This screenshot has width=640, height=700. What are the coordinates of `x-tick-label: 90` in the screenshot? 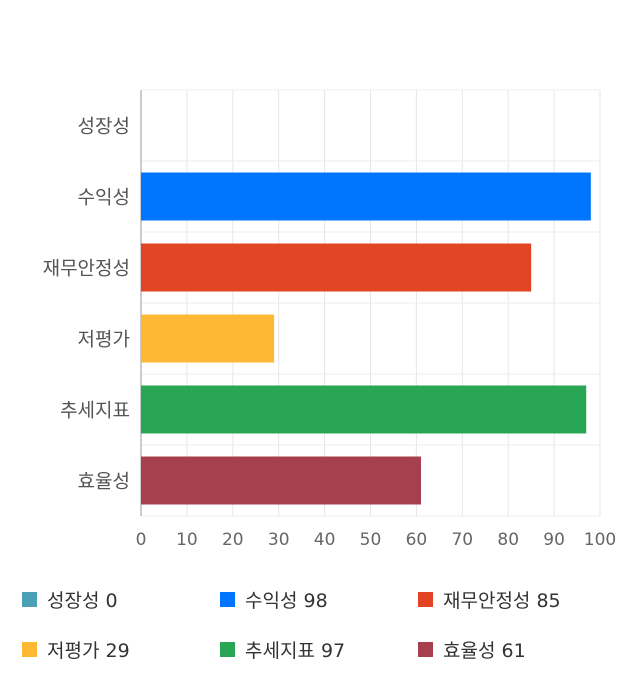 It's located at (554, 540).